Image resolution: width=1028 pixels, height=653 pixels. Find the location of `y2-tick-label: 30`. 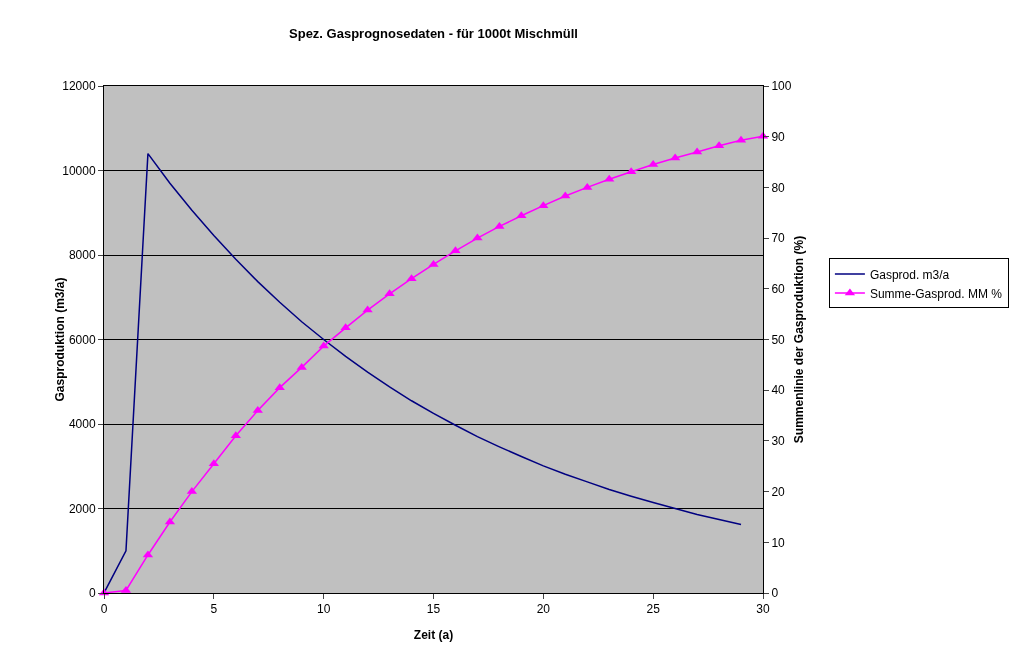

y2-tick-label: 30 is located at coordinates (778, 441).